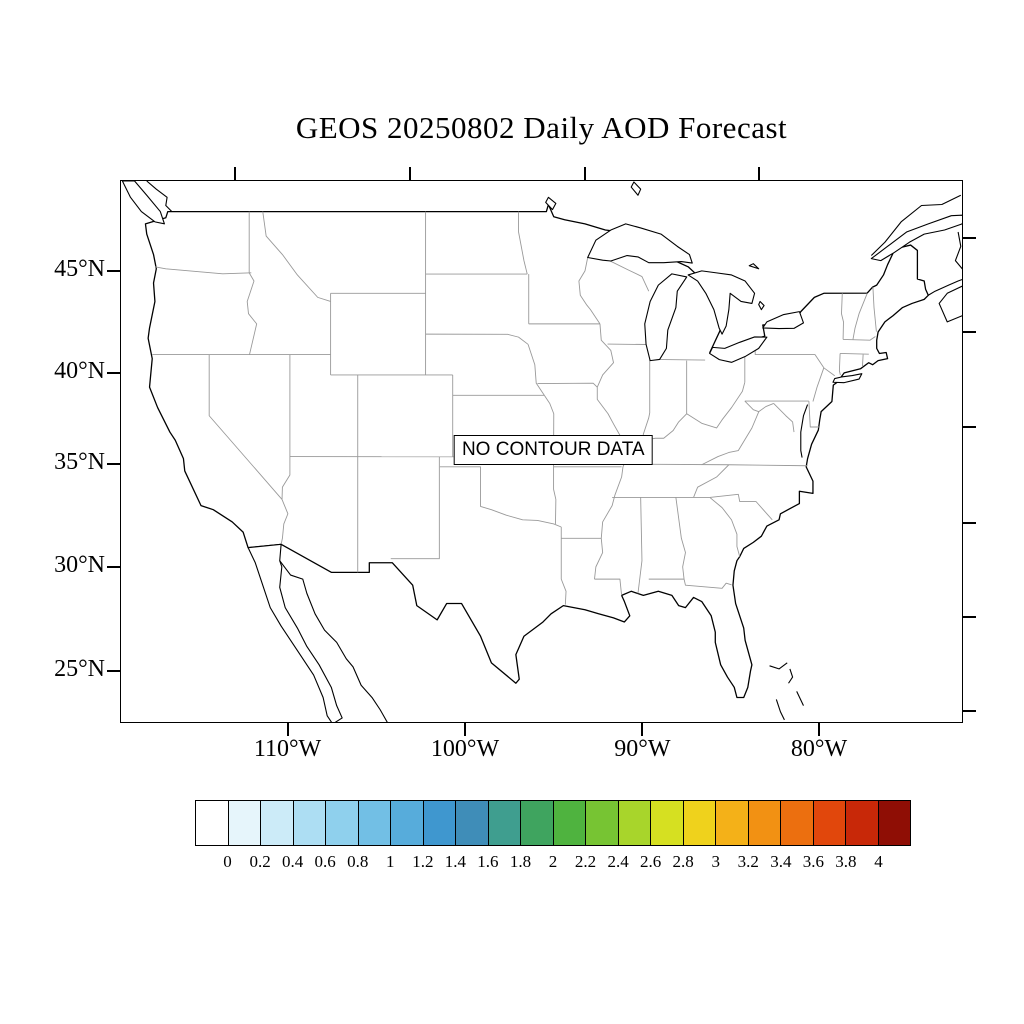 The image size is (1024, 1024). Describe the element at coordinates (79, 462) in the screenshot. I see `lat-tick-label: 35°N` at that location.